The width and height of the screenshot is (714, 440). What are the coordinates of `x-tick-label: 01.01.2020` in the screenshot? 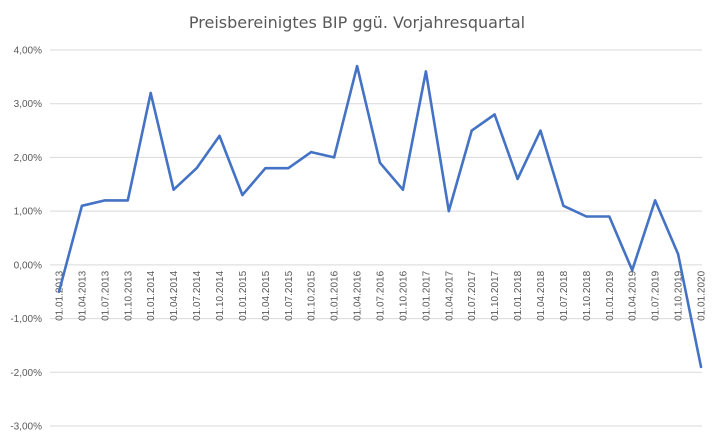 It's located at (702, 295).